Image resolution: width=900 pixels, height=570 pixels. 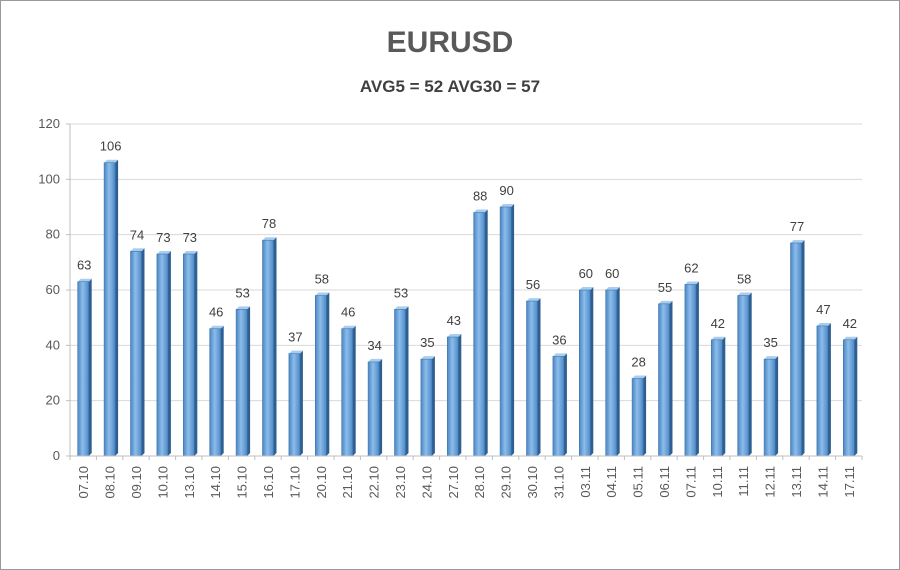 I want to click on x-tick-label: 03.11, so click(x=585, y=482).